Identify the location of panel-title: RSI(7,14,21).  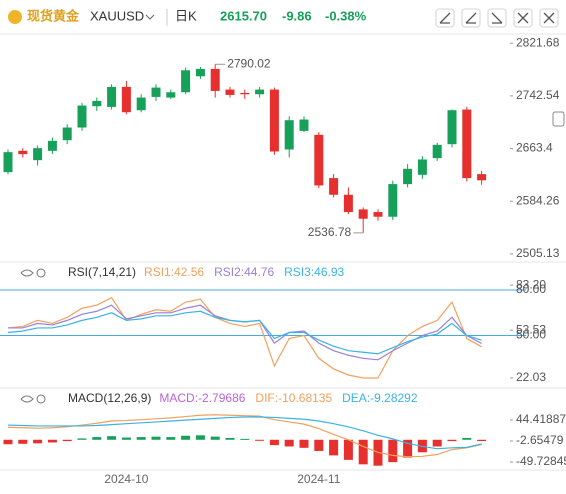
(102, 272).